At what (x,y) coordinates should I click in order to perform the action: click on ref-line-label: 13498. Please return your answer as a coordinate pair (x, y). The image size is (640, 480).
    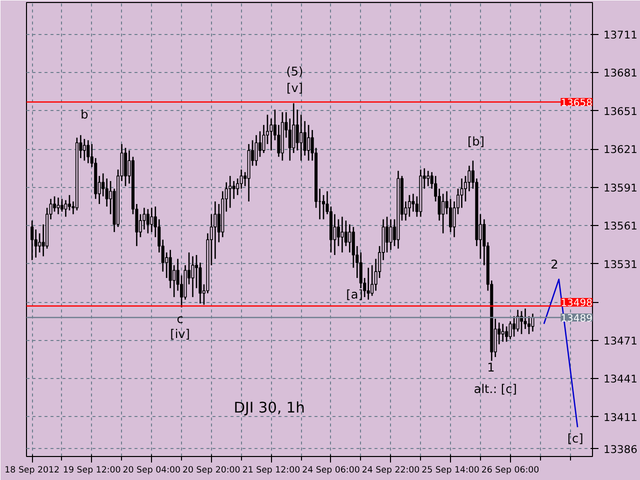
    Looking at the image, I should click on (576, 304).